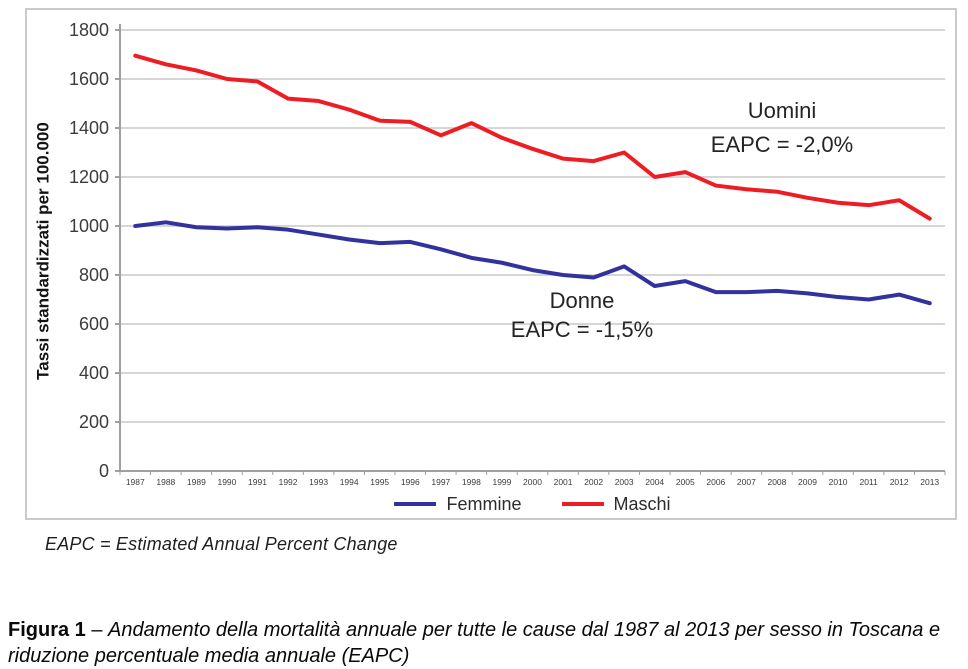 This screenshot has height=669, width=968. What do you see at coordinates (410, 482) in the screenshot?
I see `x-tick-label: 1996` at bounding box center [410, 482].